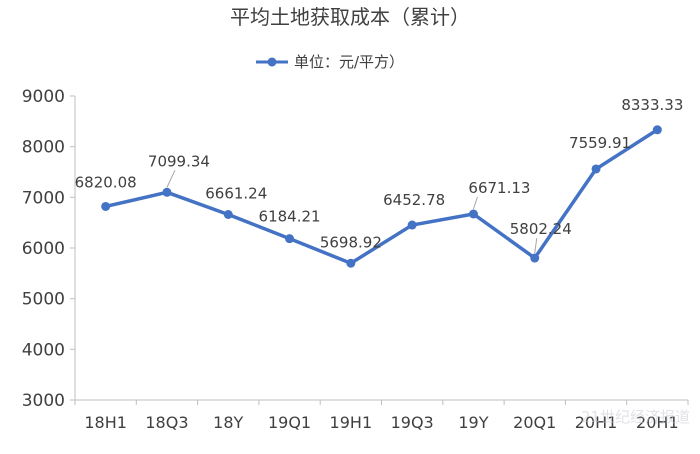 The height and width of the screenshot is (454, 700). What do you see at coordinates (236, 193) in the screenshot?
I see `data-label: 6661.24` at bounding box center [236, 193].